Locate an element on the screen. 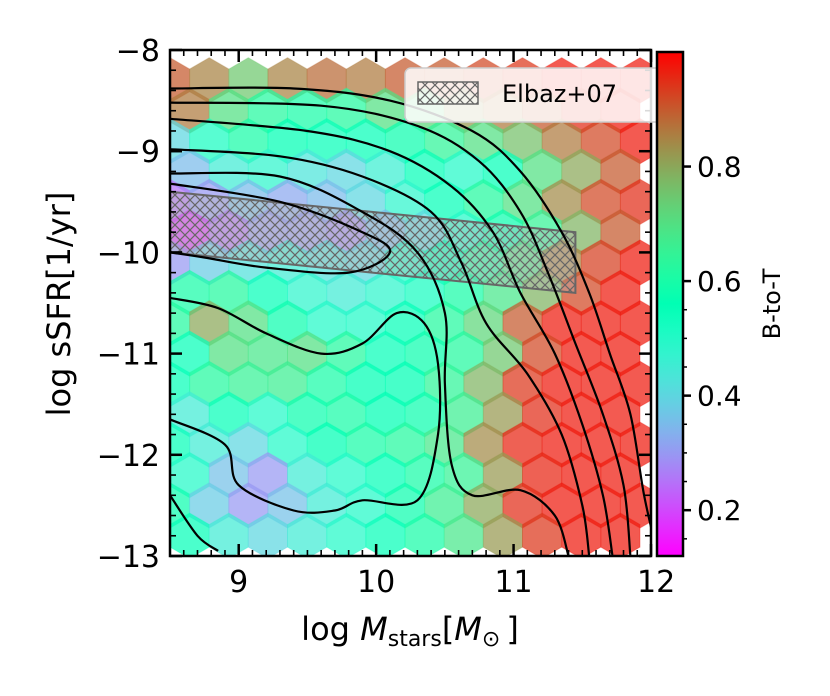 The image size is (830, 696). y-tick-label: −12 is located at coordinates (128, 456).